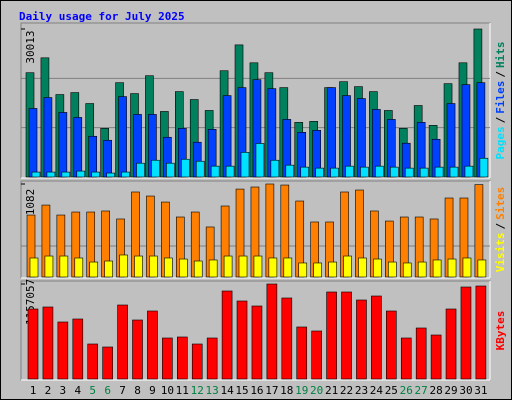 The width and height of the screenshot is (512, 404). What do you see at coordinates (48, 390) in the screenshot?
I see `x-tick-label: 2` at bounding box center [48, 390].